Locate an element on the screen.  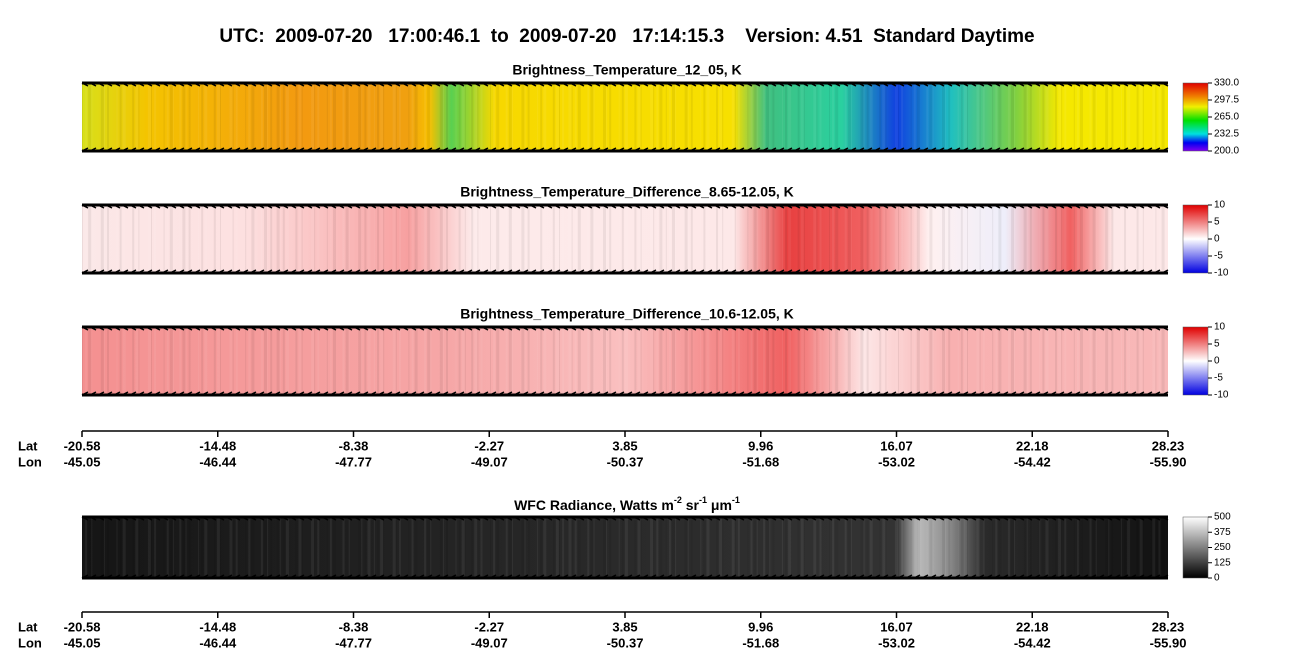
lon-tick-label: -53.02 is located at coordinates (896, 461).